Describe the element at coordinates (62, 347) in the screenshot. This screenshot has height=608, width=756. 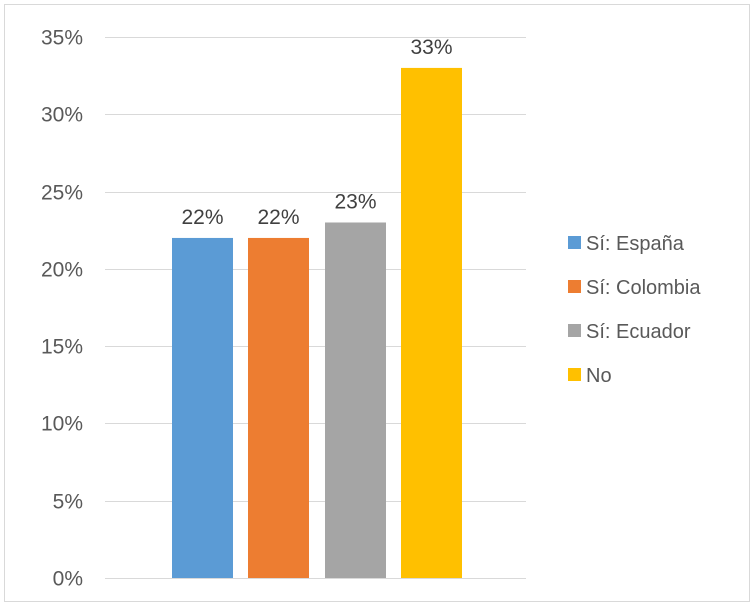
I see `y-tick-label: 15%` at that location.